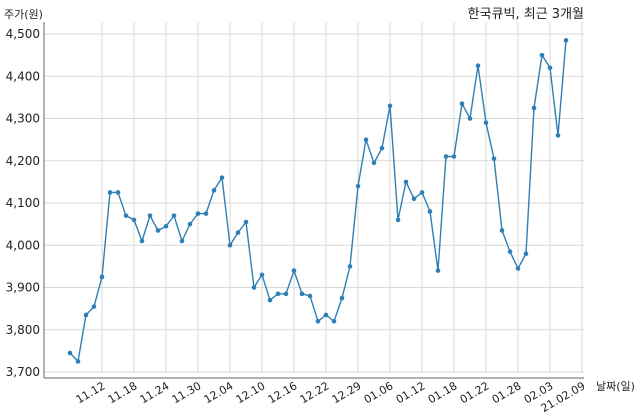  Describe the element at coordinates (23, 372) in the screenshot. I see `y-tick-label: 3,700` at that location.